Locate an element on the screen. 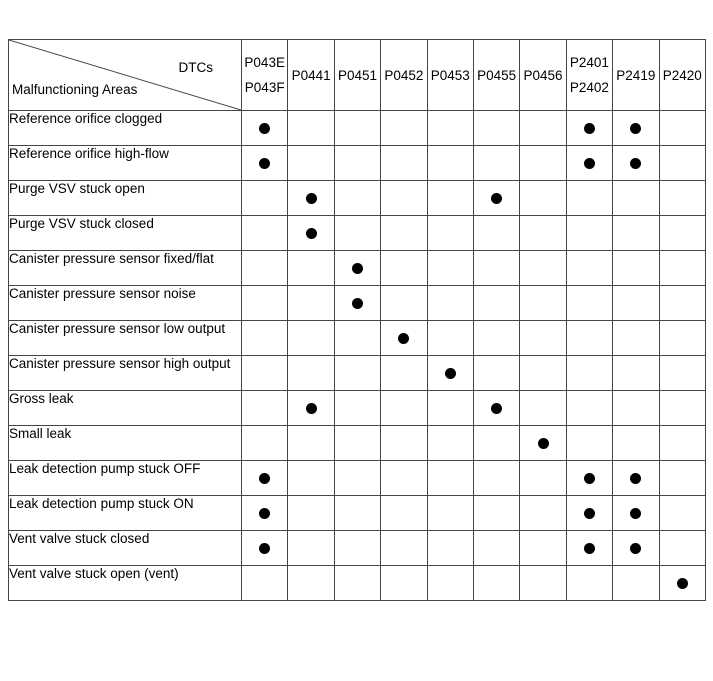 The height and width of the screenshot is (681, 713). malfunctioning-area-label: Canister pressure sensor fixed/flat is located at coordinates (125, 268).